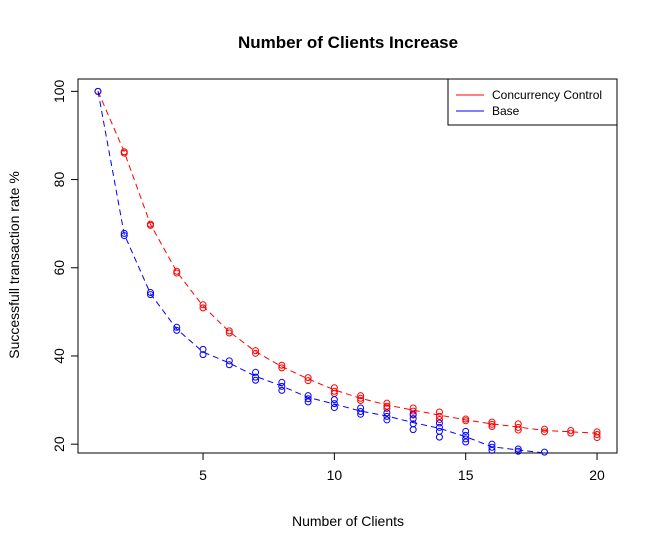 Image resolution: width=658 pixels, height=555 pixels. What do you see at coordinates (59, 268) in the screenshot?
I see `y-tick-label: 60` at bounding box center [59, 268].